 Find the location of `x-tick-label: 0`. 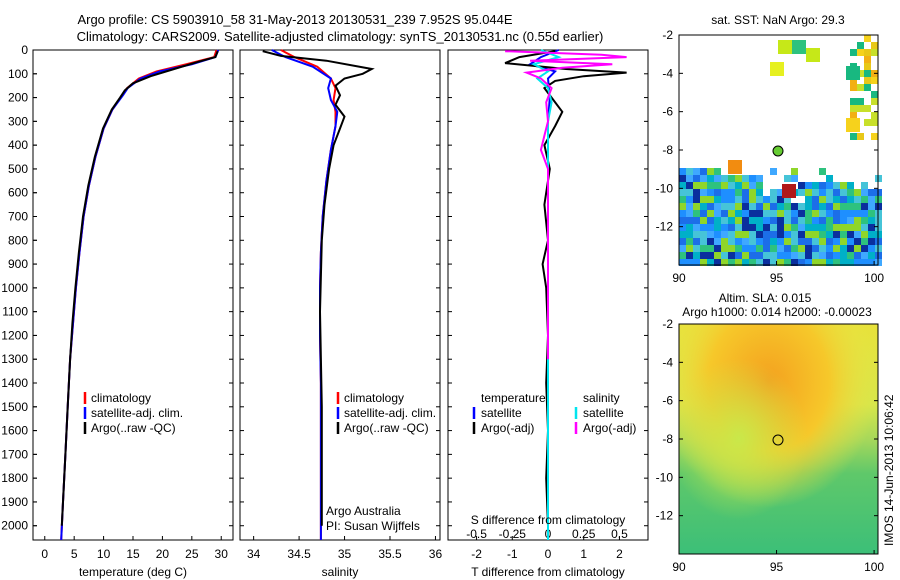

x-tick-label: 0 is located at coordinates (548, 554).